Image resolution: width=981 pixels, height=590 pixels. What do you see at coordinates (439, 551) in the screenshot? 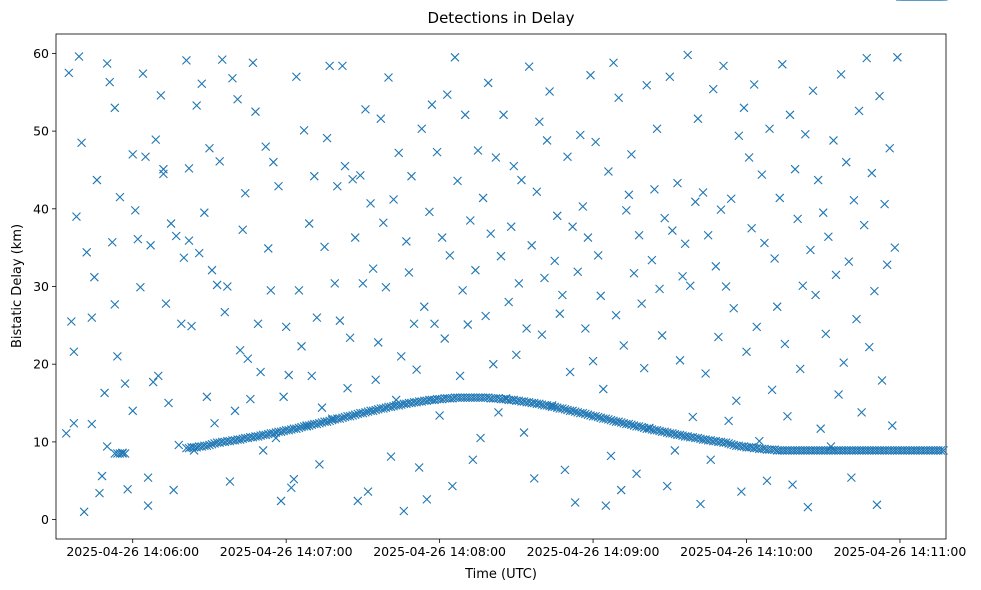
I see `x-tick-label: 2025-04-26 14:08:00` at bounding box center [439, 551].